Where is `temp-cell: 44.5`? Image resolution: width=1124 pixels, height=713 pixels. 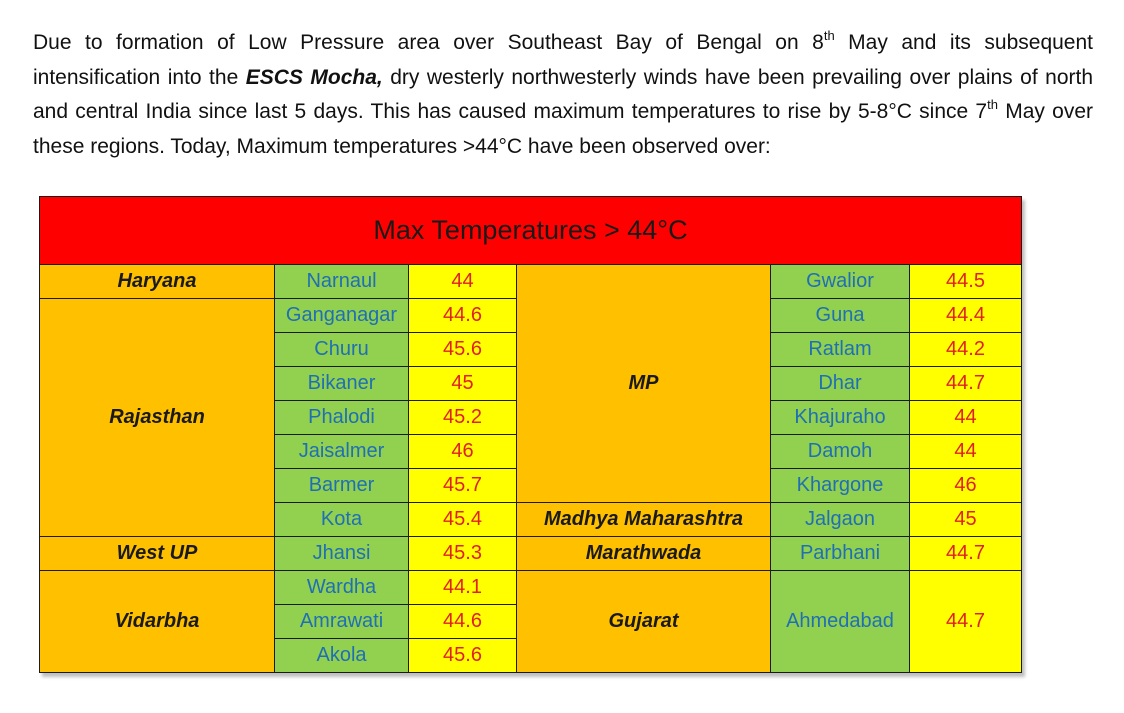 temp-cell: 44.5 is located at coordinates (965, 281).